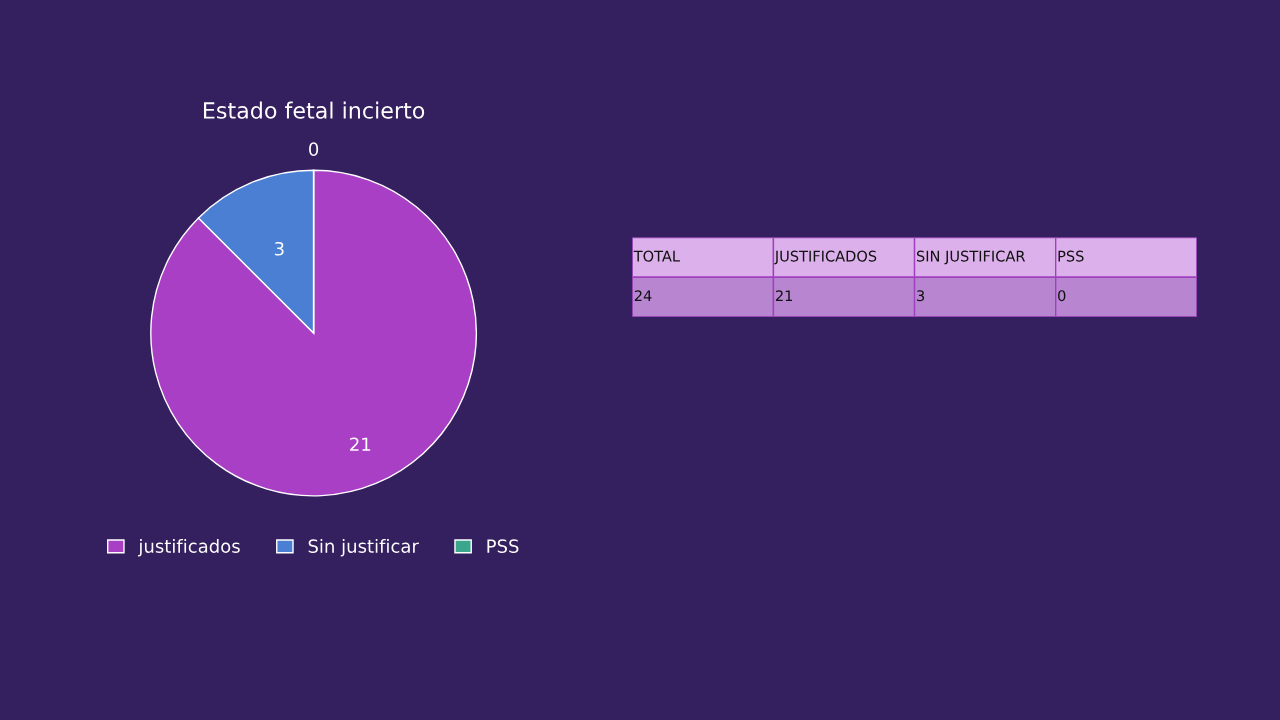  What do you see at coordinates (1062, 296) in the screenshot?
I see `data-label: 0` at bounding box center [1062, 296].